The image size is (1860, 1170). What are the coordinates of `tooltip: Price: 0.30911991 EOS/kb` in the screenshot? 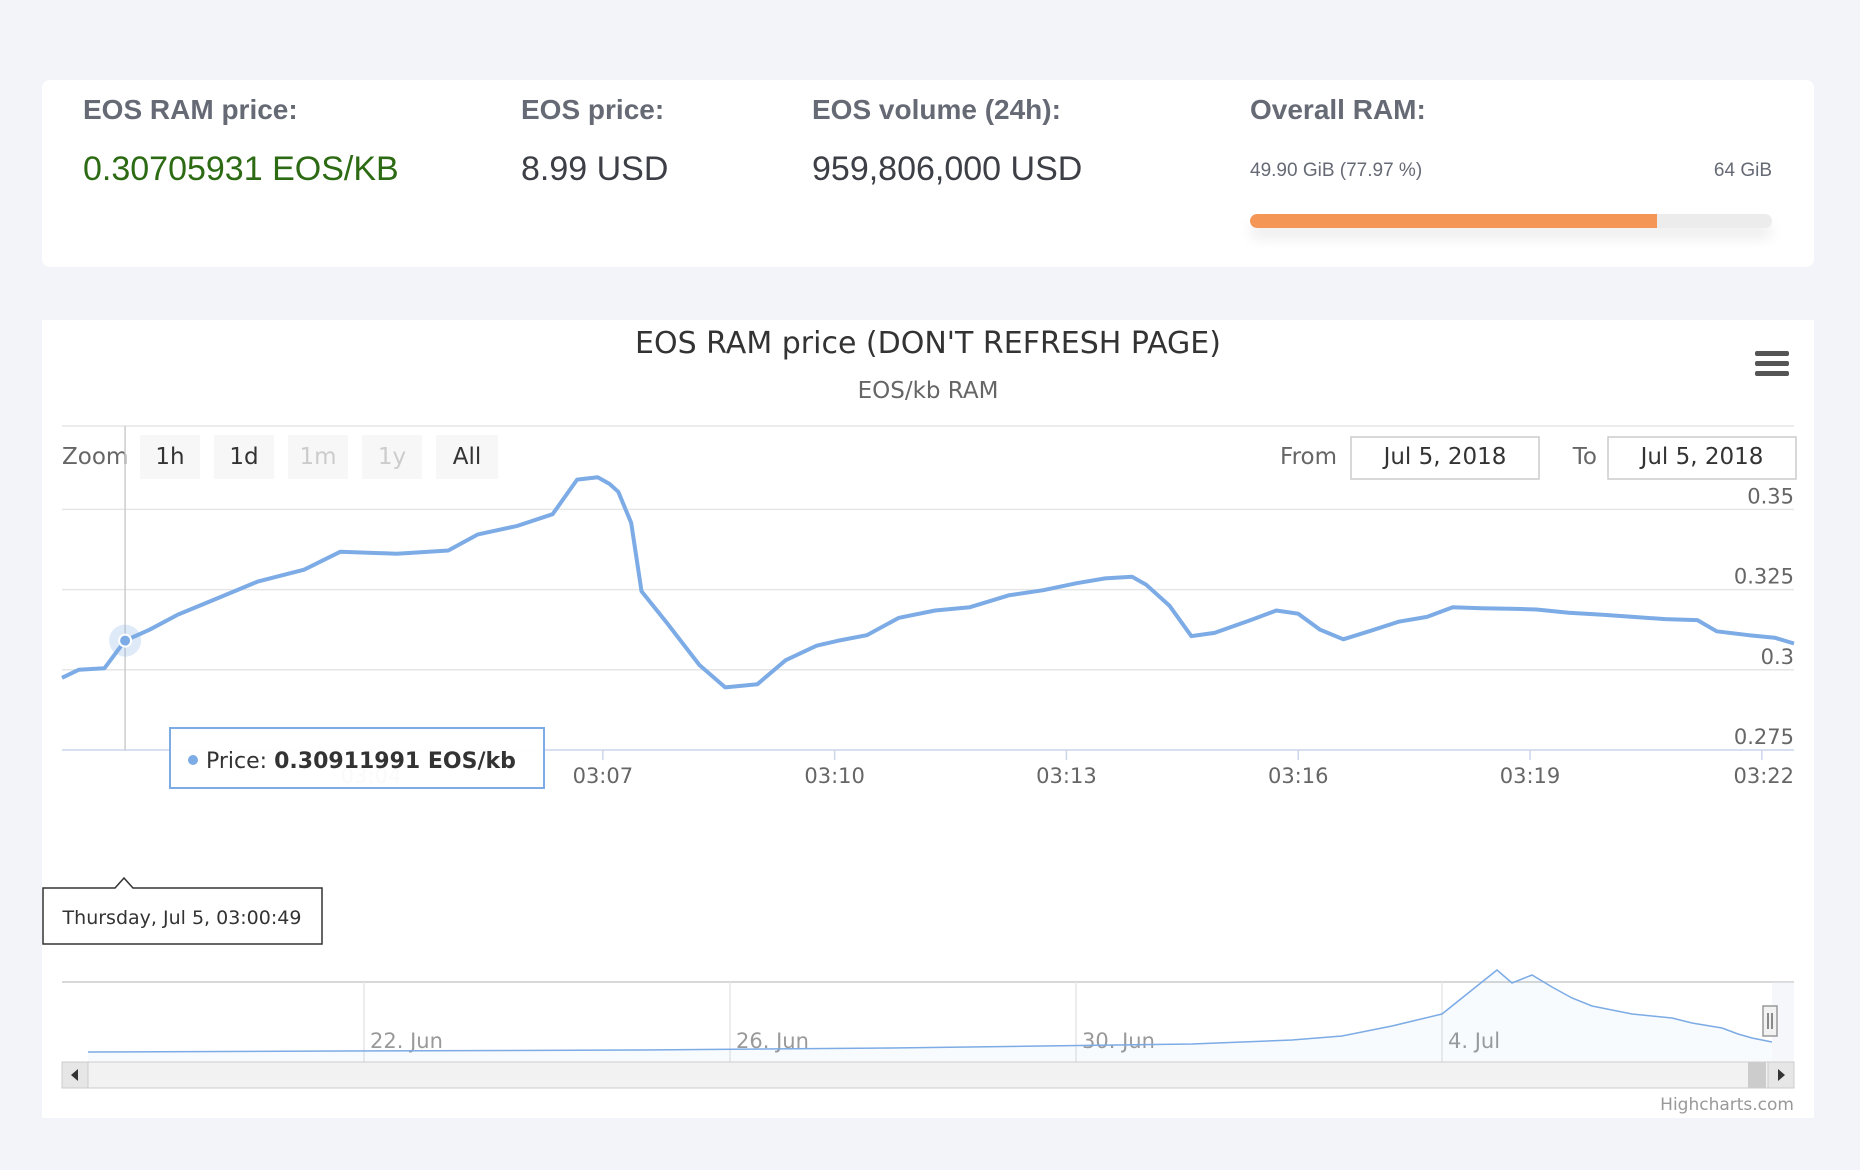 It's located at (357, 758).